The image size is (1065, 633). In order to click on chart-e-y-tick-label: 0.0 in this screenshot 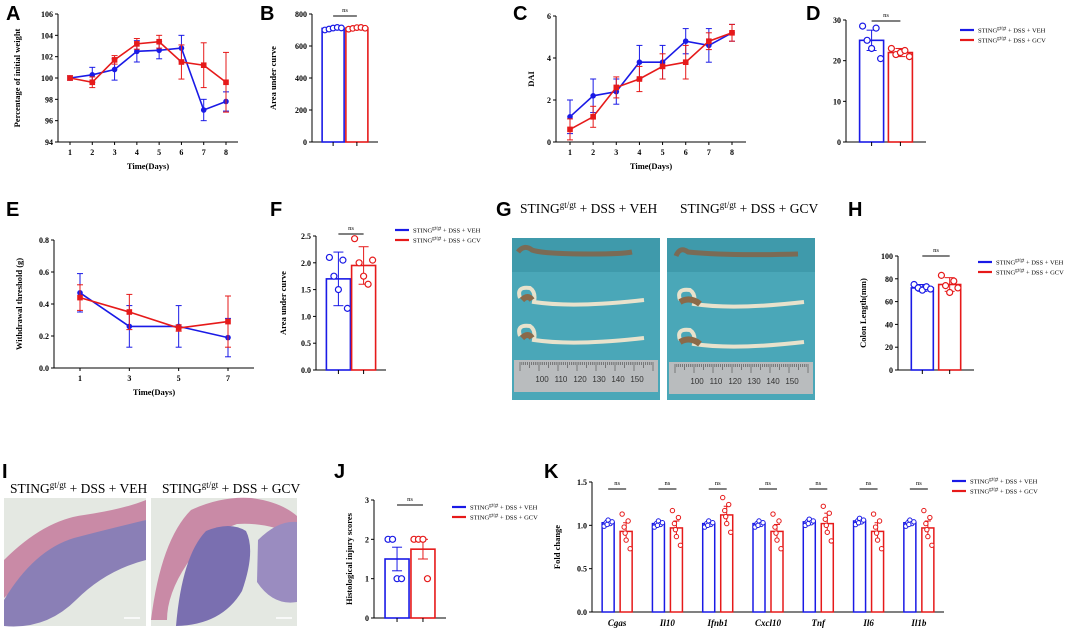, I will do `click(44, 368)`.